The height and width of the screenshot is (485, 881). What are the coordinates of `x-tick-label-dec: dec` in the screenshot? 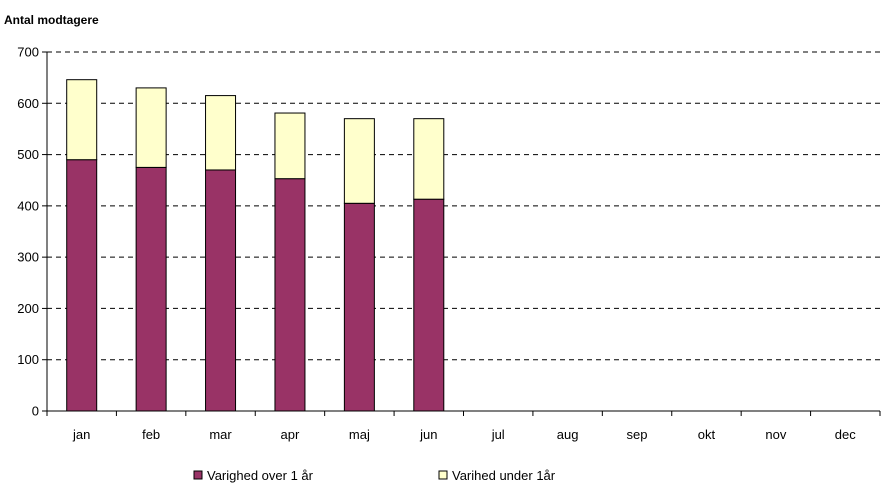 It's located at (845, 434).